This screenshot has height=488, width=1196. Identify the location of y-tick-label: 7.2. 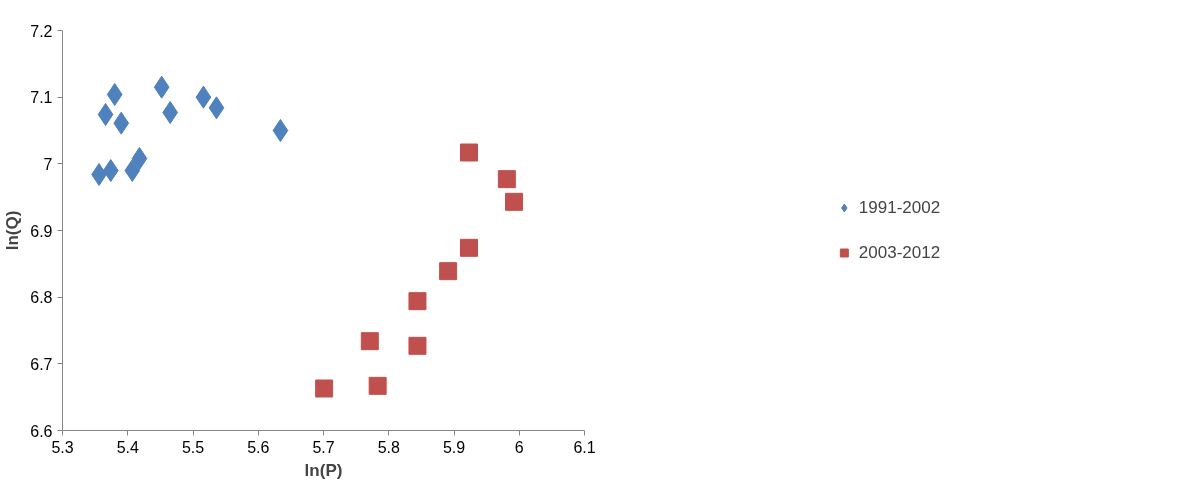
(41, 31).